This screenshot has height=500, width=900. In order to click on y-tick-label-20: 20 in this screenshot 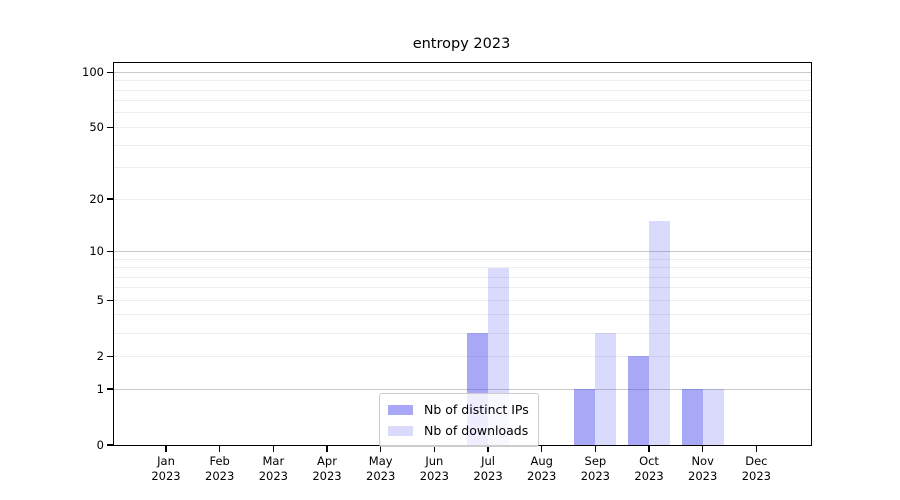, I will do `click(96, 199)`.